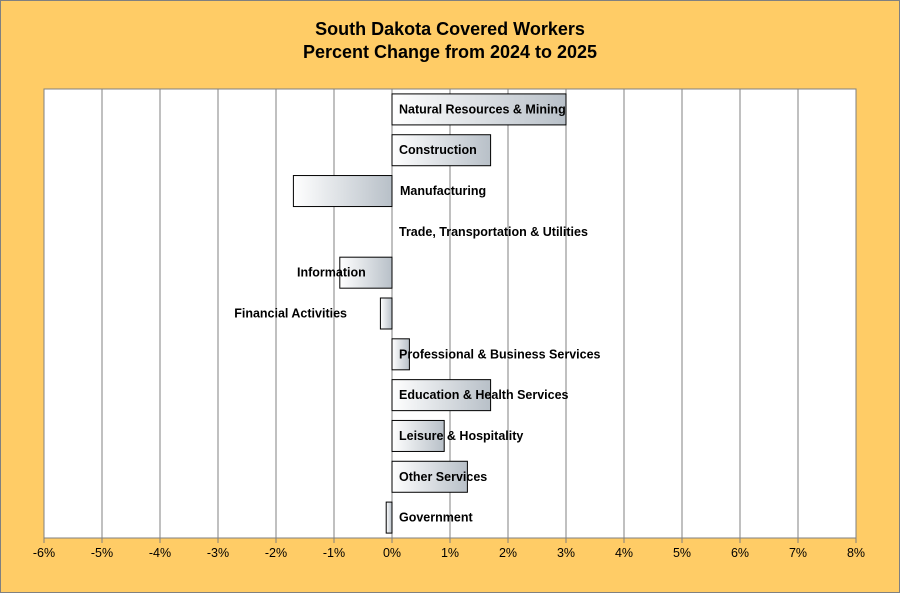 This screenshot has height=593, width=900. Describe the element at coordinates (493, 232) in the screenshot. I see `category-label: Trade, Transportation & Utilities` at that location.